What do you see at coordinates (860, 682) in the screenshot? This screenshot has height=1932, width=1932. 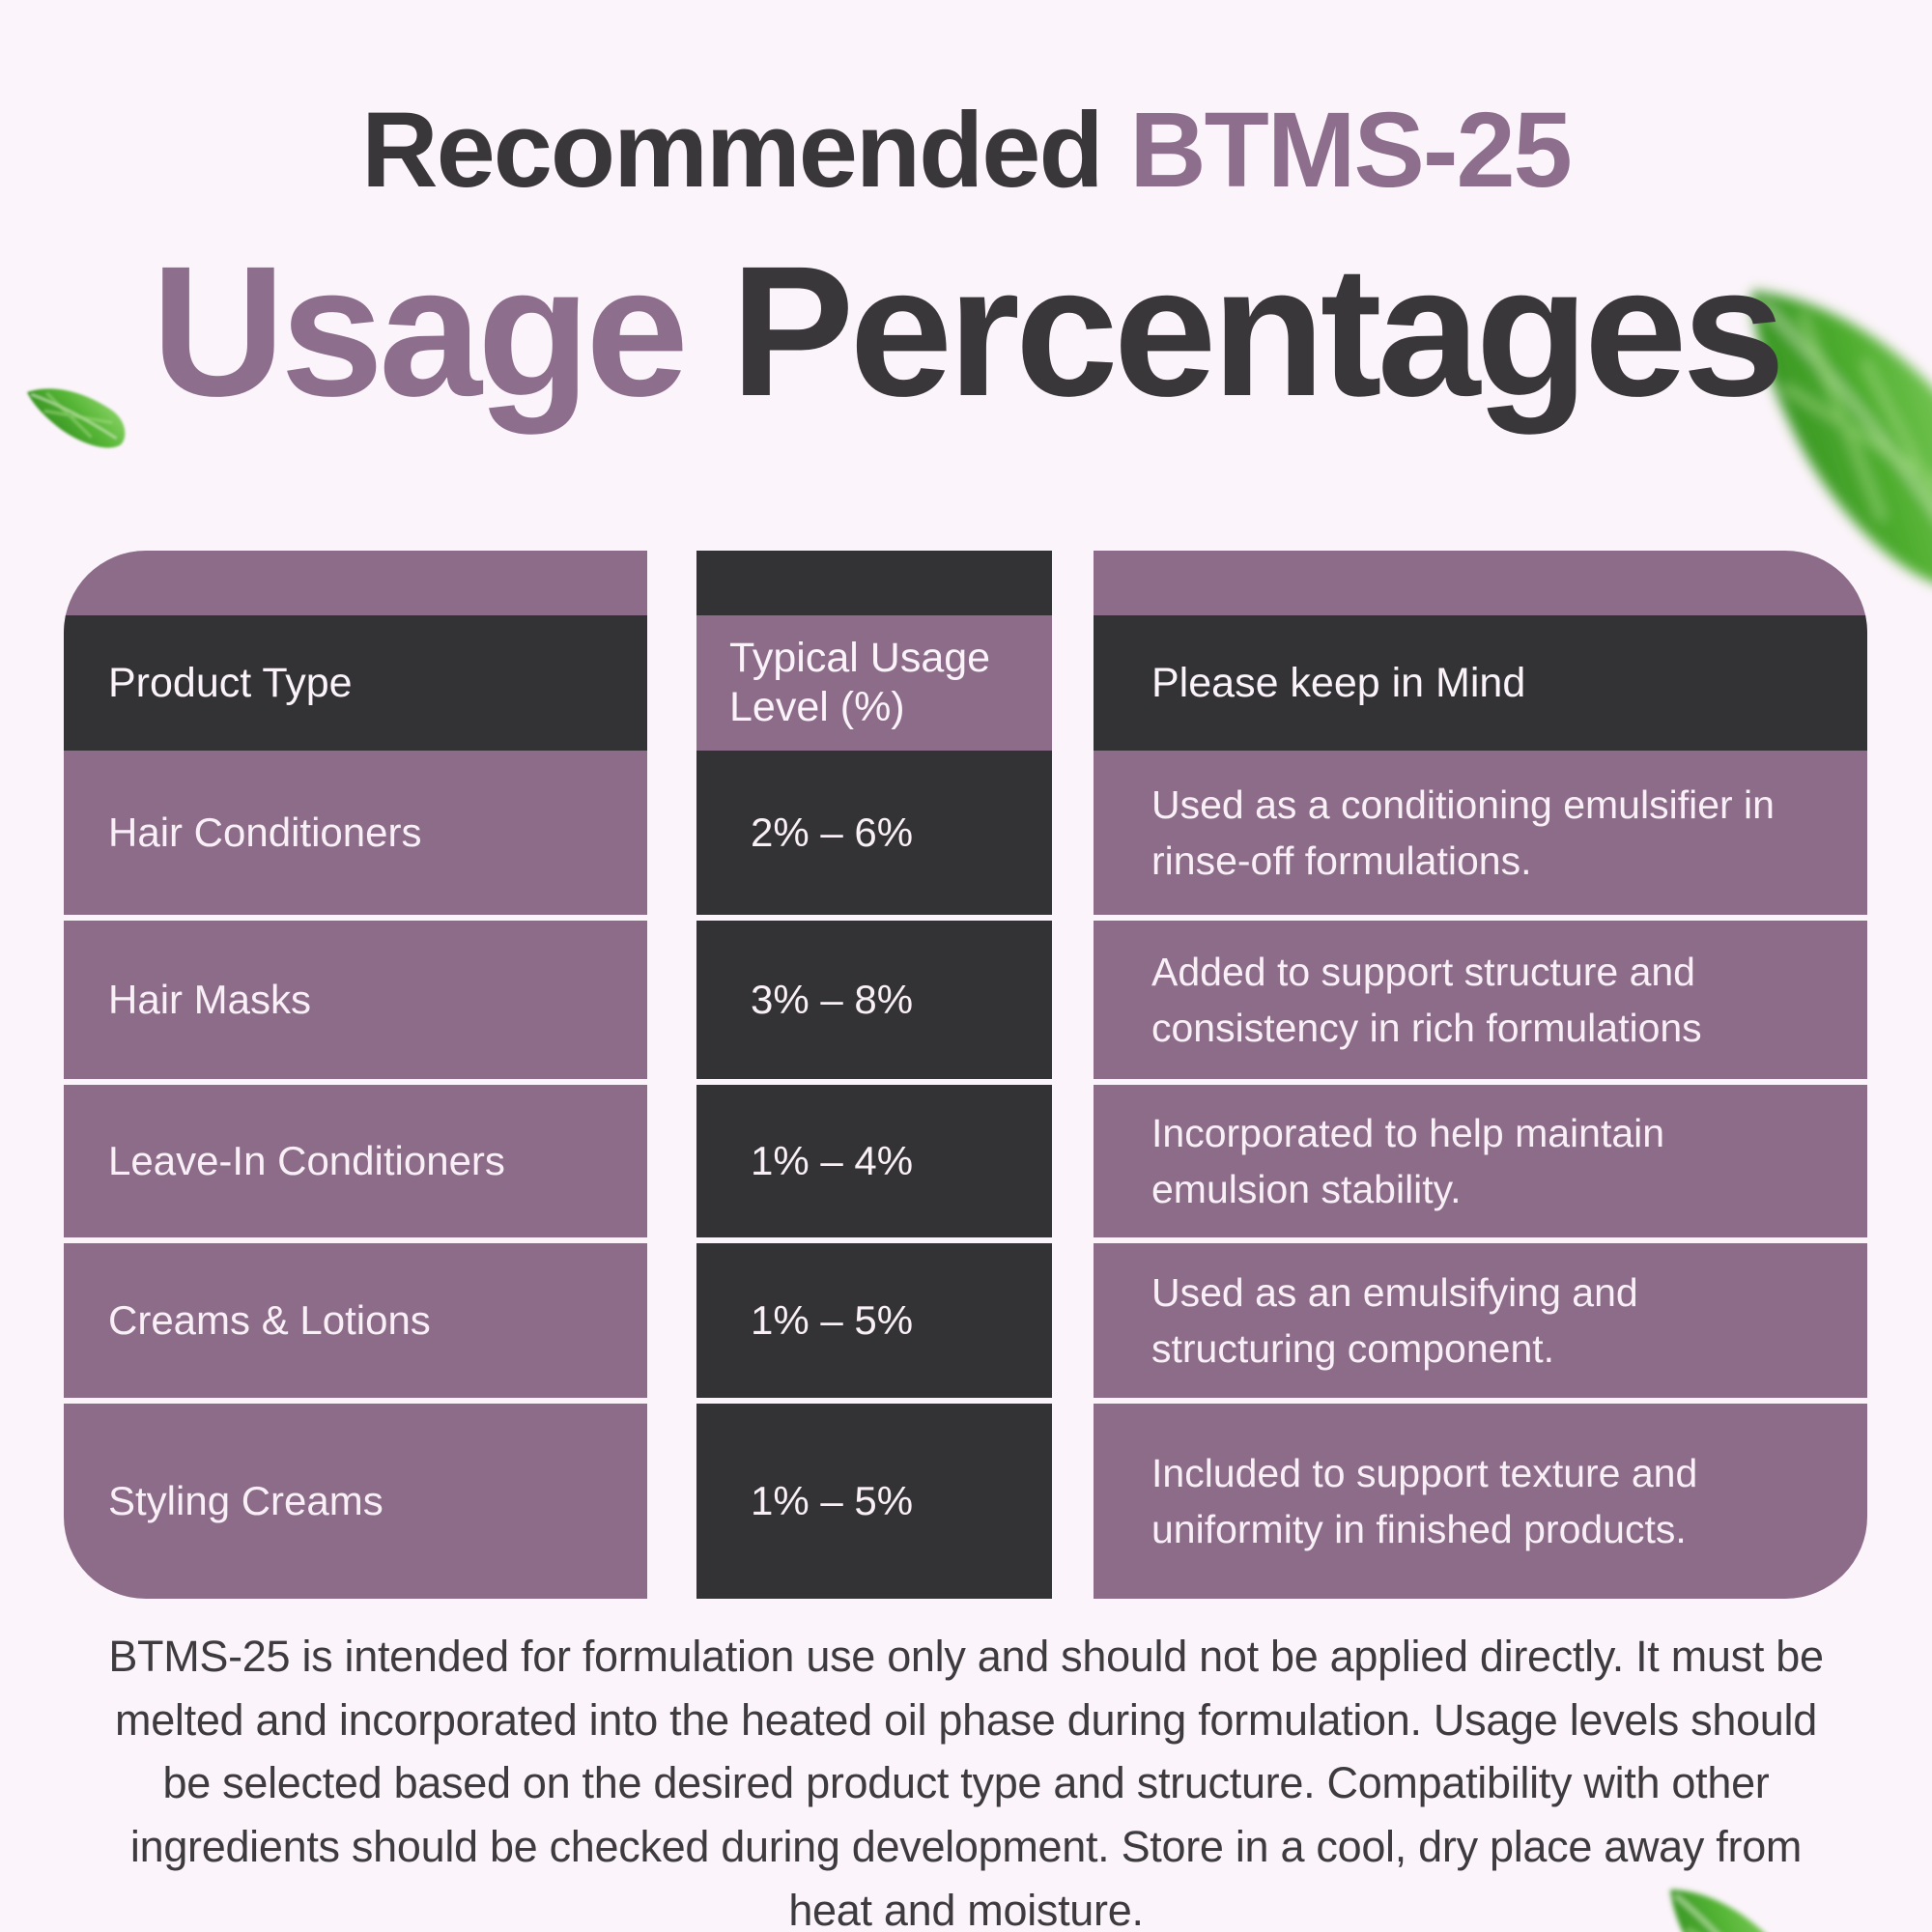 I see `column-header-label: Typical Usage Level (%)` at bounding box center [860, 682].